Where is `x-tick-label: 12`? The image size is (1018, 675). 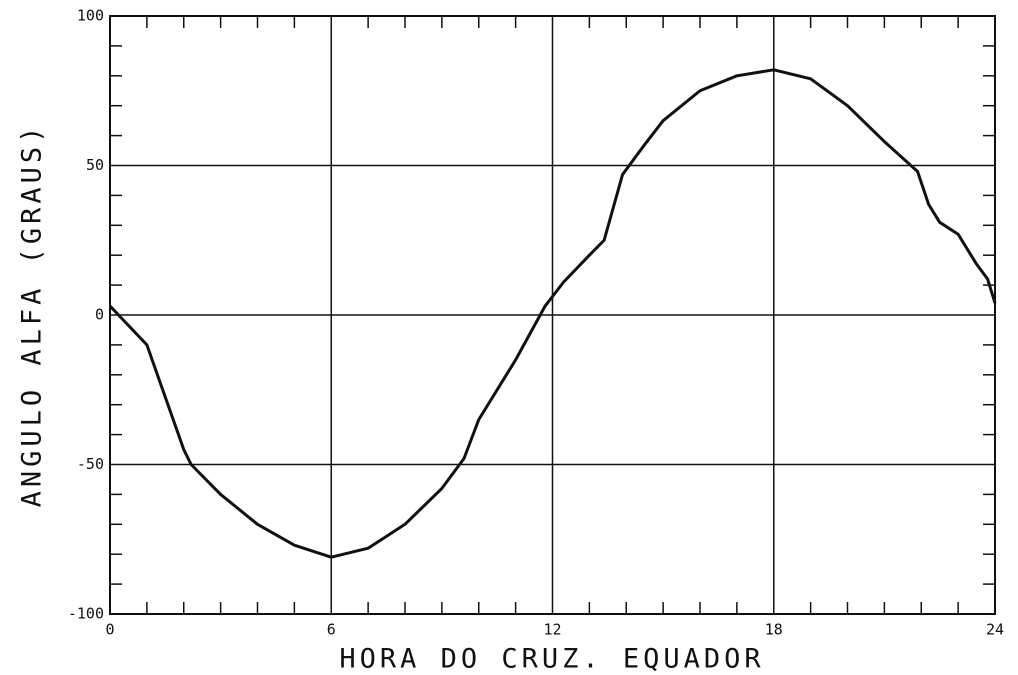
x-tick-label: 12 is located at coordinates (552, 630).